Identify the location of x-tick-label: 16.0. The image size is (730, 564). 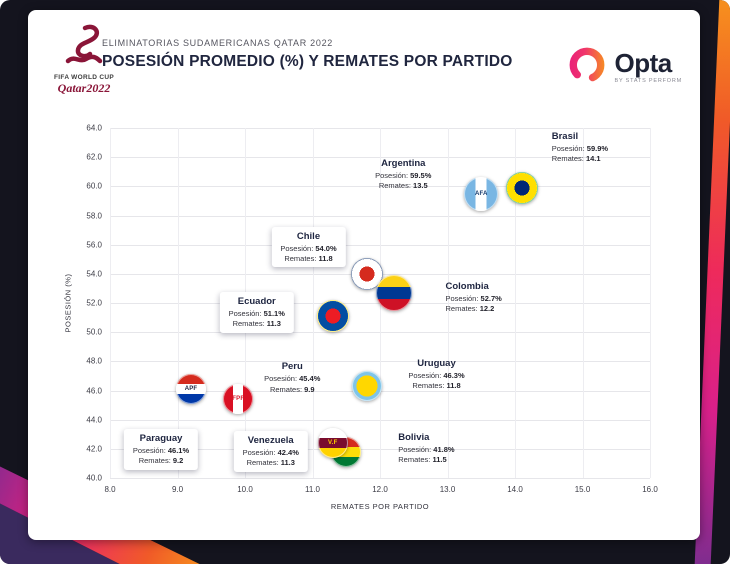
(650, 489).